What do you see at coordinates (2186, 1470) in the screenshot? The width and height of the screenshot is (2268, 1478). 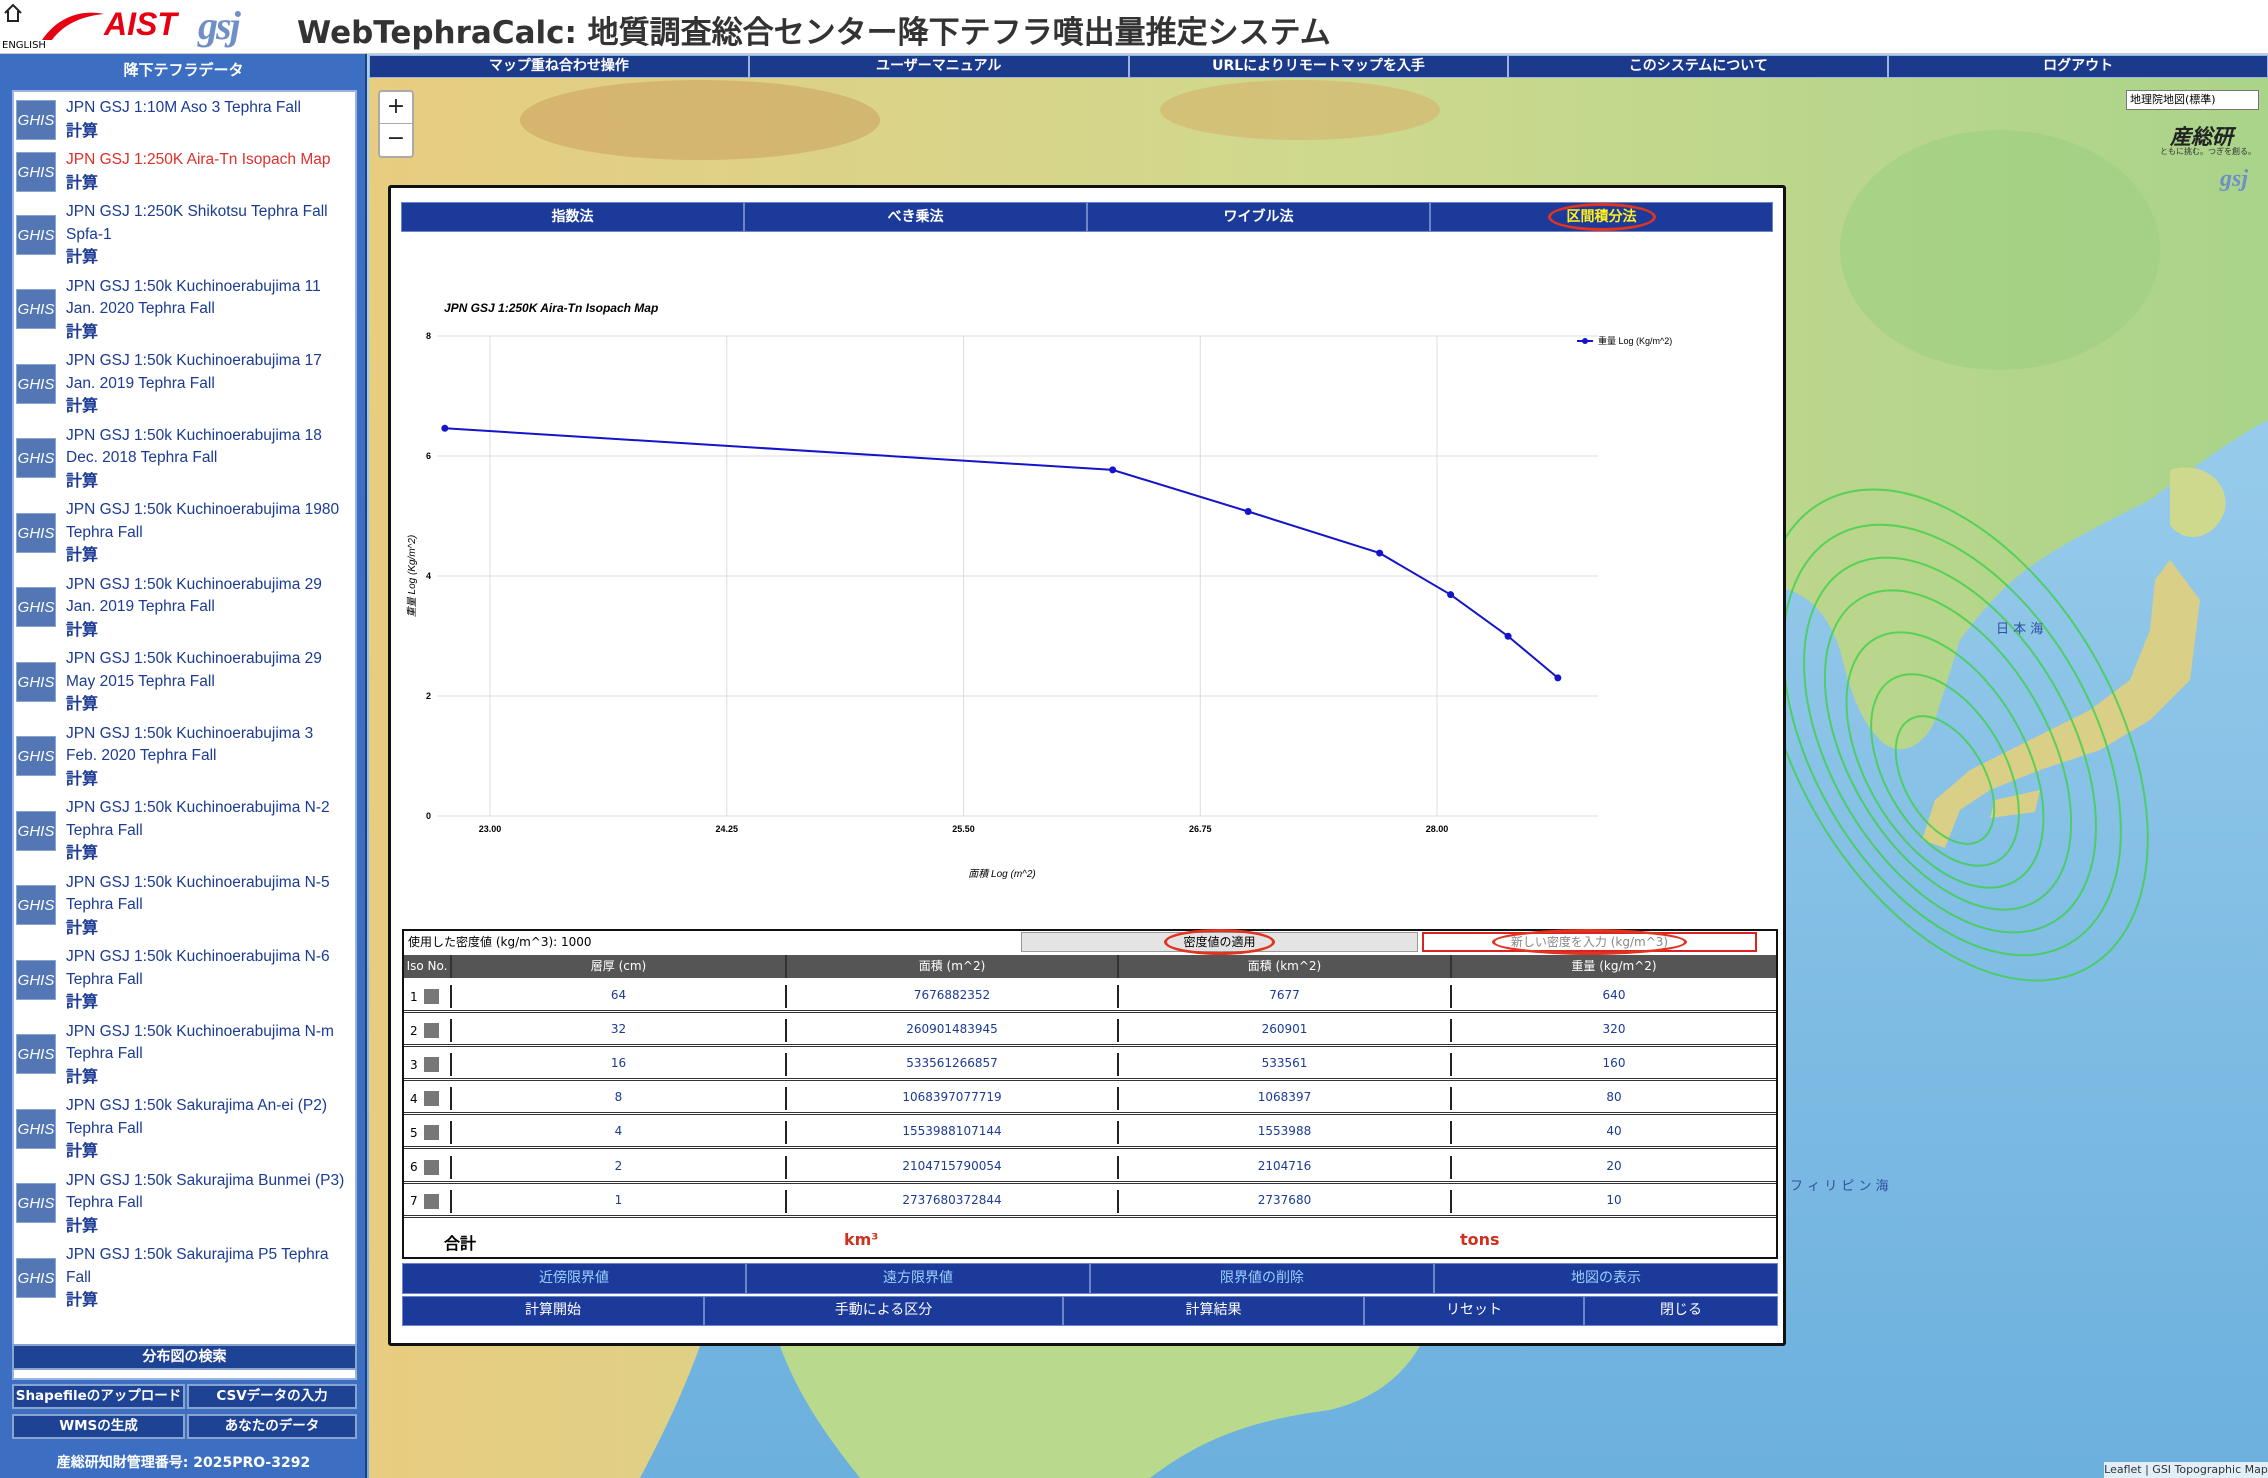 I see `attribution: Leaflet | GSI Topographic Map` at bounding box center [2186, 1470].